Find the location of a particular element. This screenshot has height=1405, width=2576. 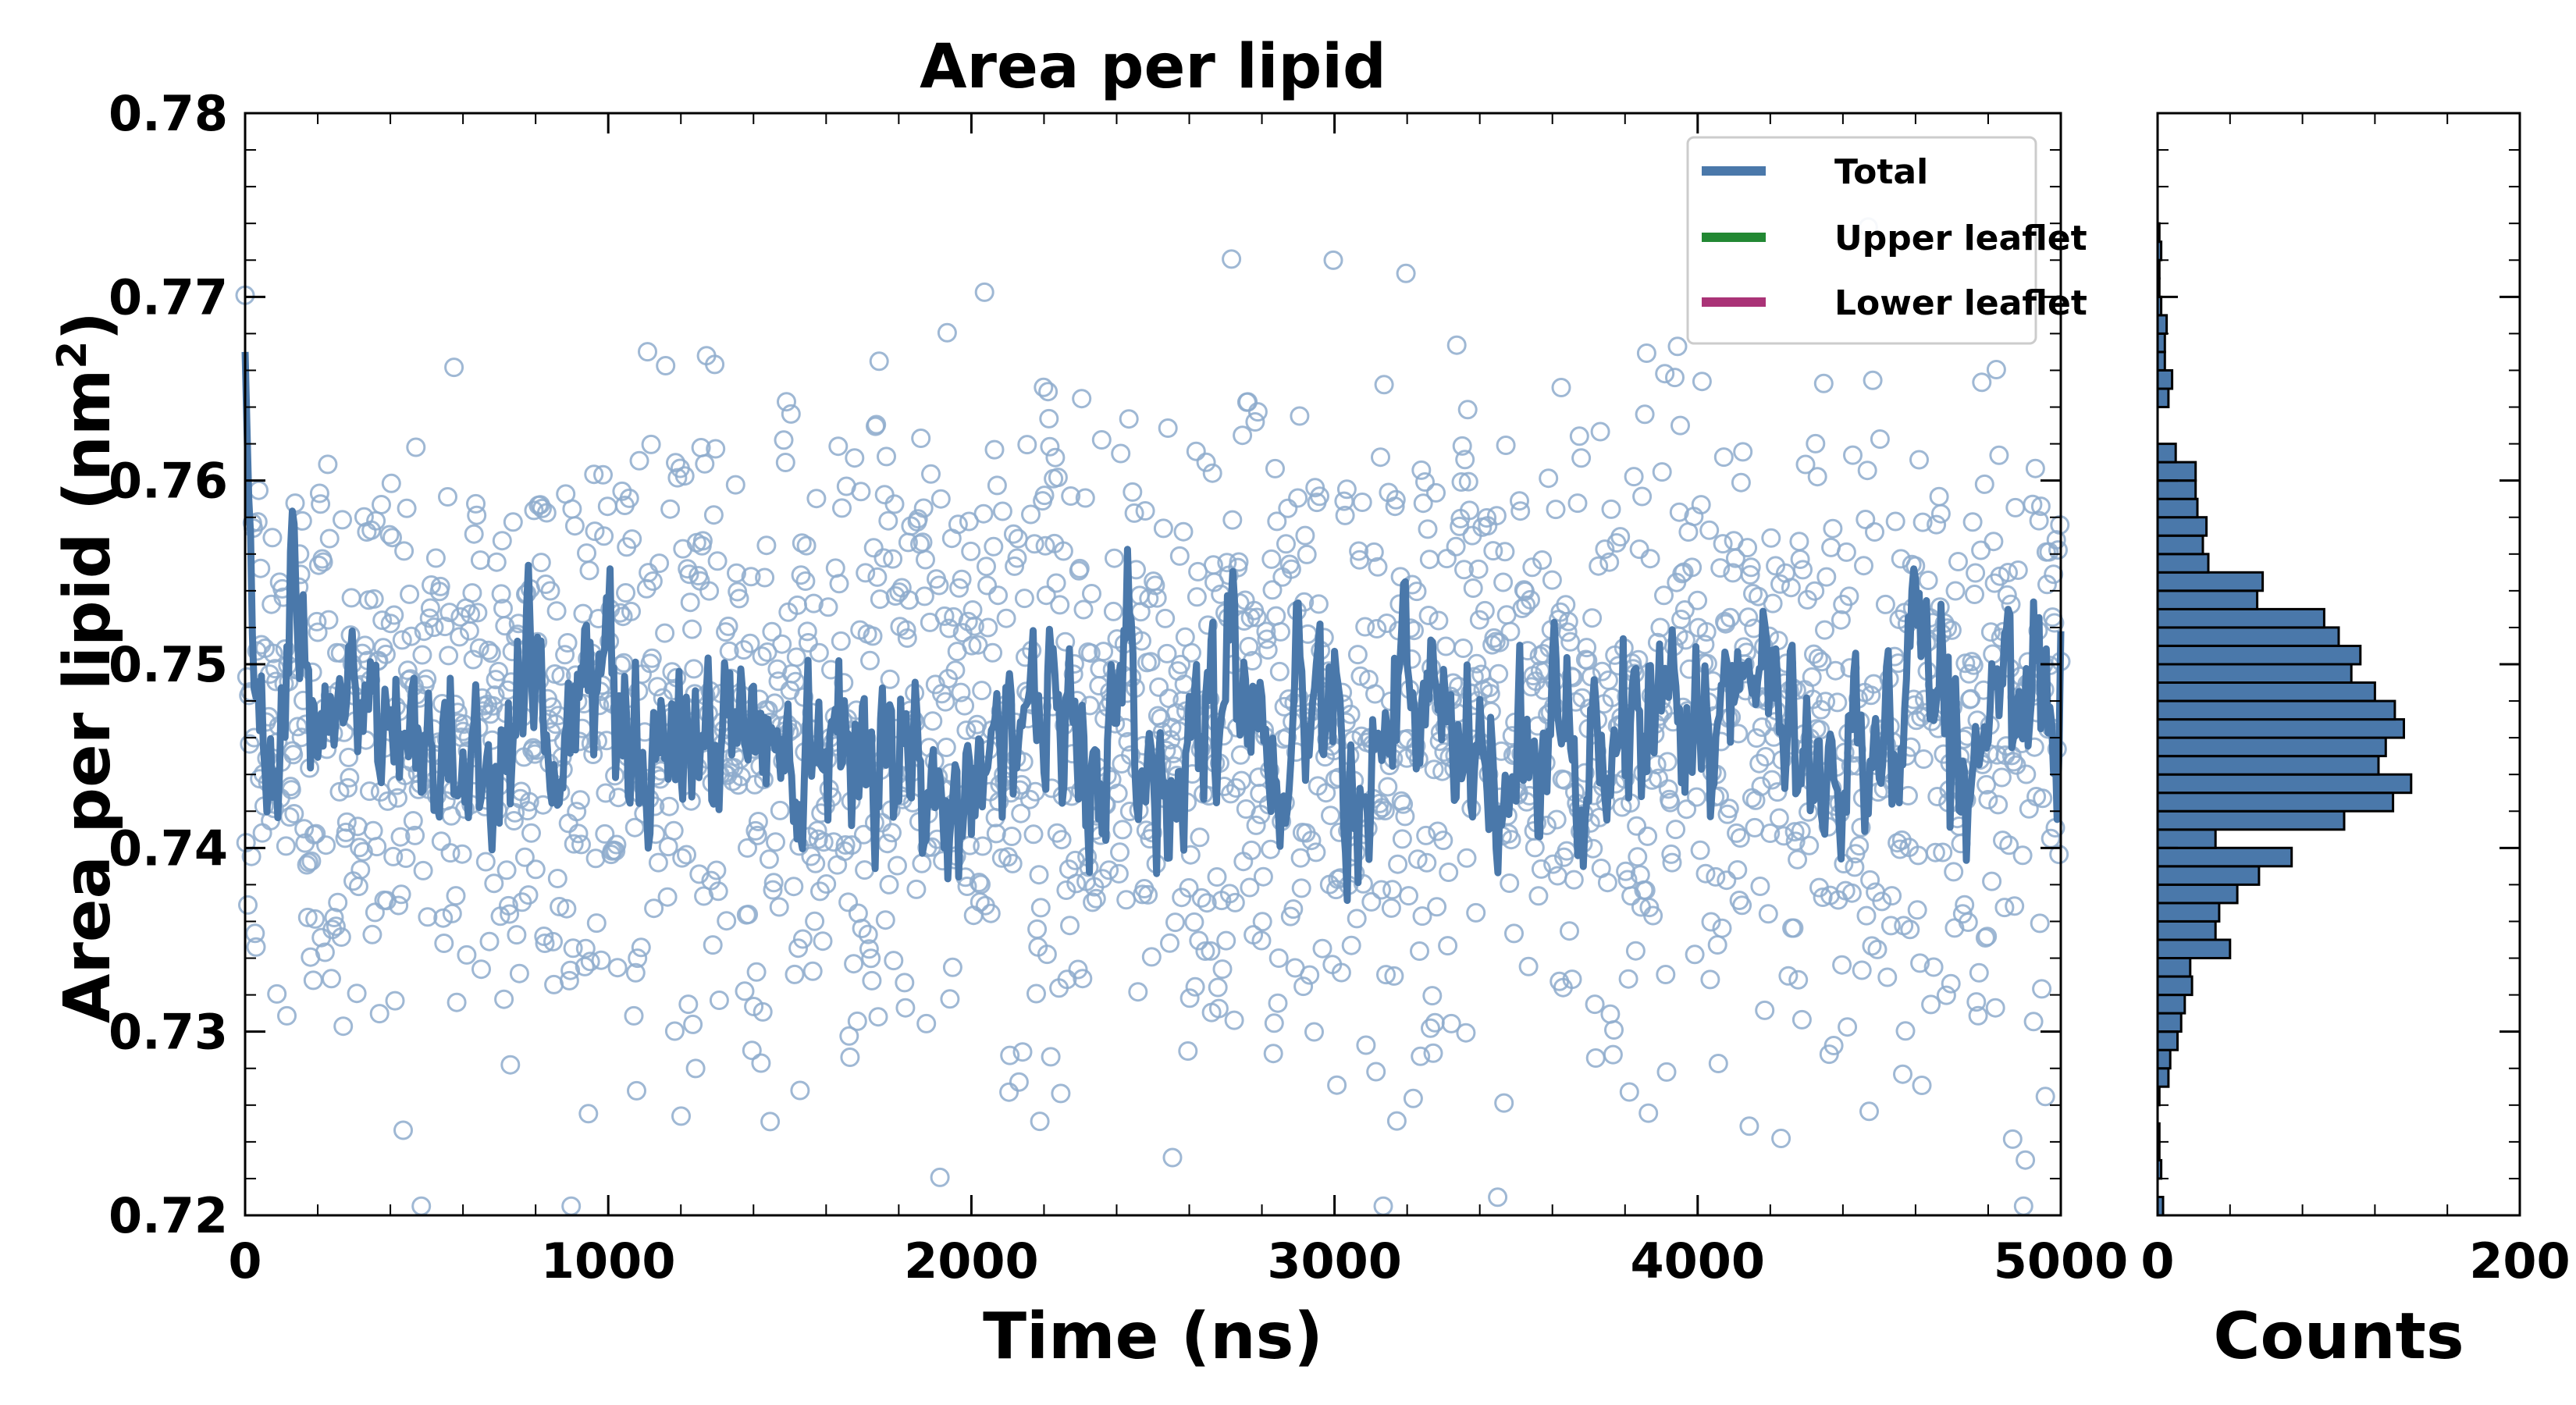

legend-box is located at coordinates (1861, 241).